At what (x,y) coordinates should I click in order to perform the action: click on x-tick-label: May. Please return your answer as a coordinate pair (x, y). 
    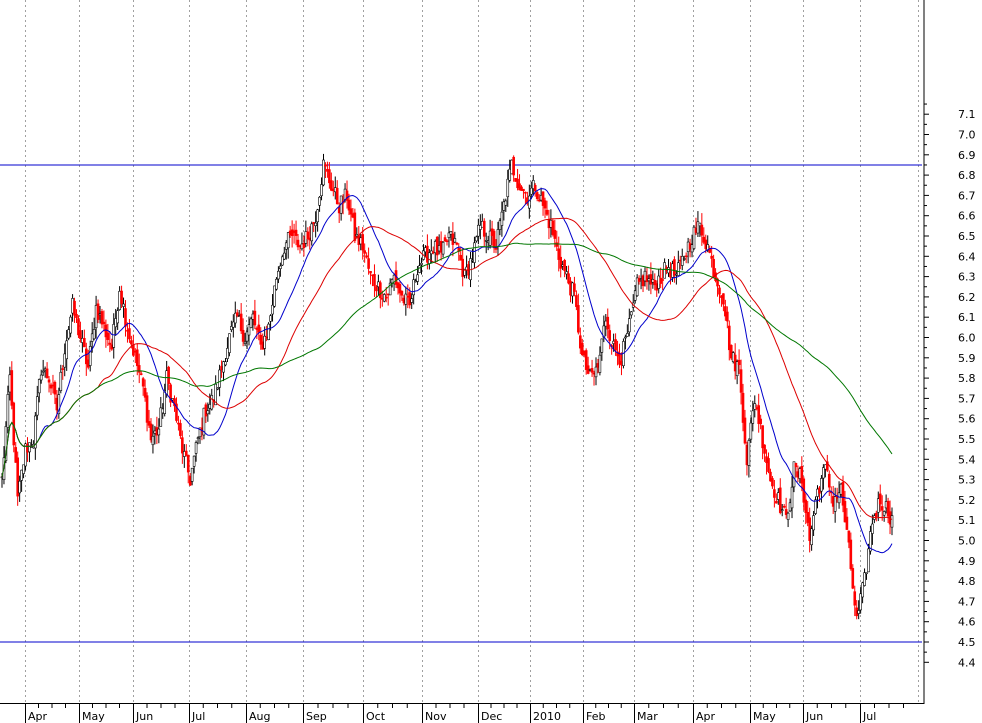
    Looking at the image, I should click on (764, 716).